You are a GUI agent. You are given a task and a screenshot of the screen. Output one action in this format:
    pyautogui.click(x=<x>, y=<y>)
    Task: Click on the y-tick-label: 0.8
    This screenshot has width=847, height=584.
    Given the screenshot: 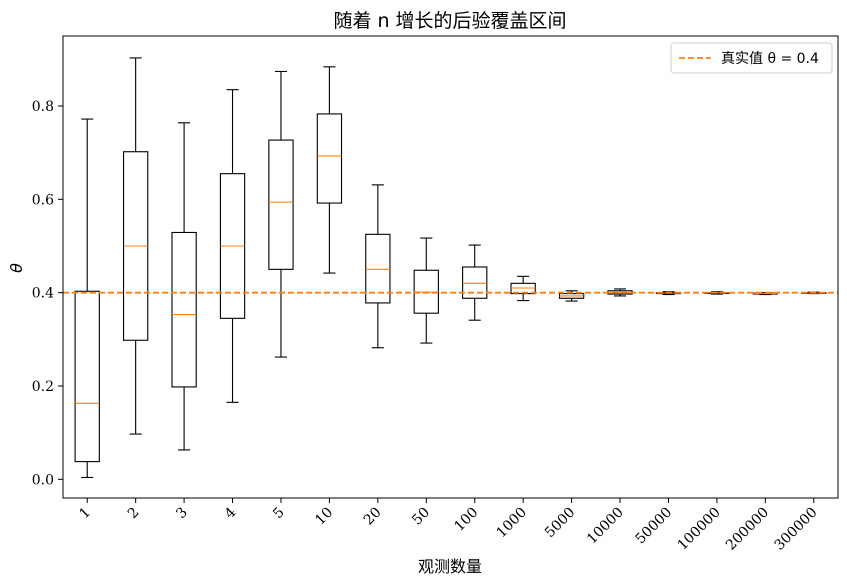 What is the action you would take?
    pyautogui.click(x=43, y=107)
    